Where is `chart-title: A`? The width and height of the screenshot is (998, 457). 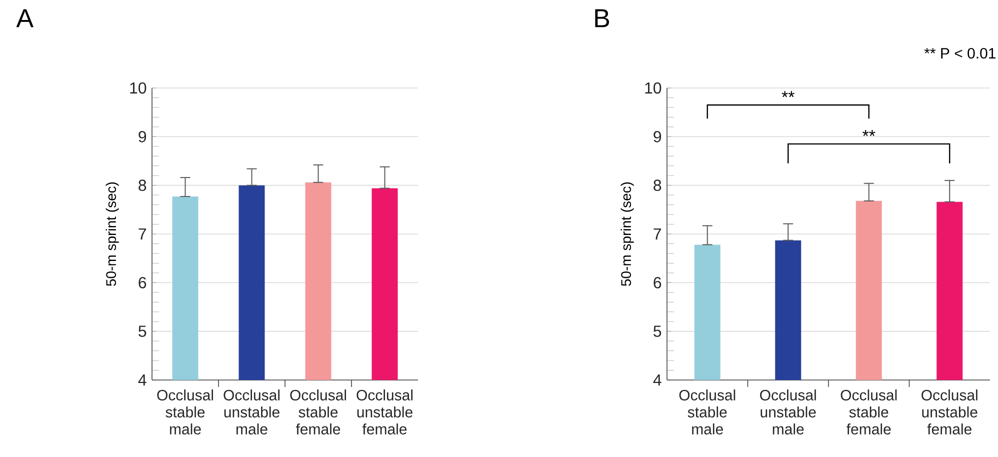
chart-title: A is located at coordinates (25, 18).